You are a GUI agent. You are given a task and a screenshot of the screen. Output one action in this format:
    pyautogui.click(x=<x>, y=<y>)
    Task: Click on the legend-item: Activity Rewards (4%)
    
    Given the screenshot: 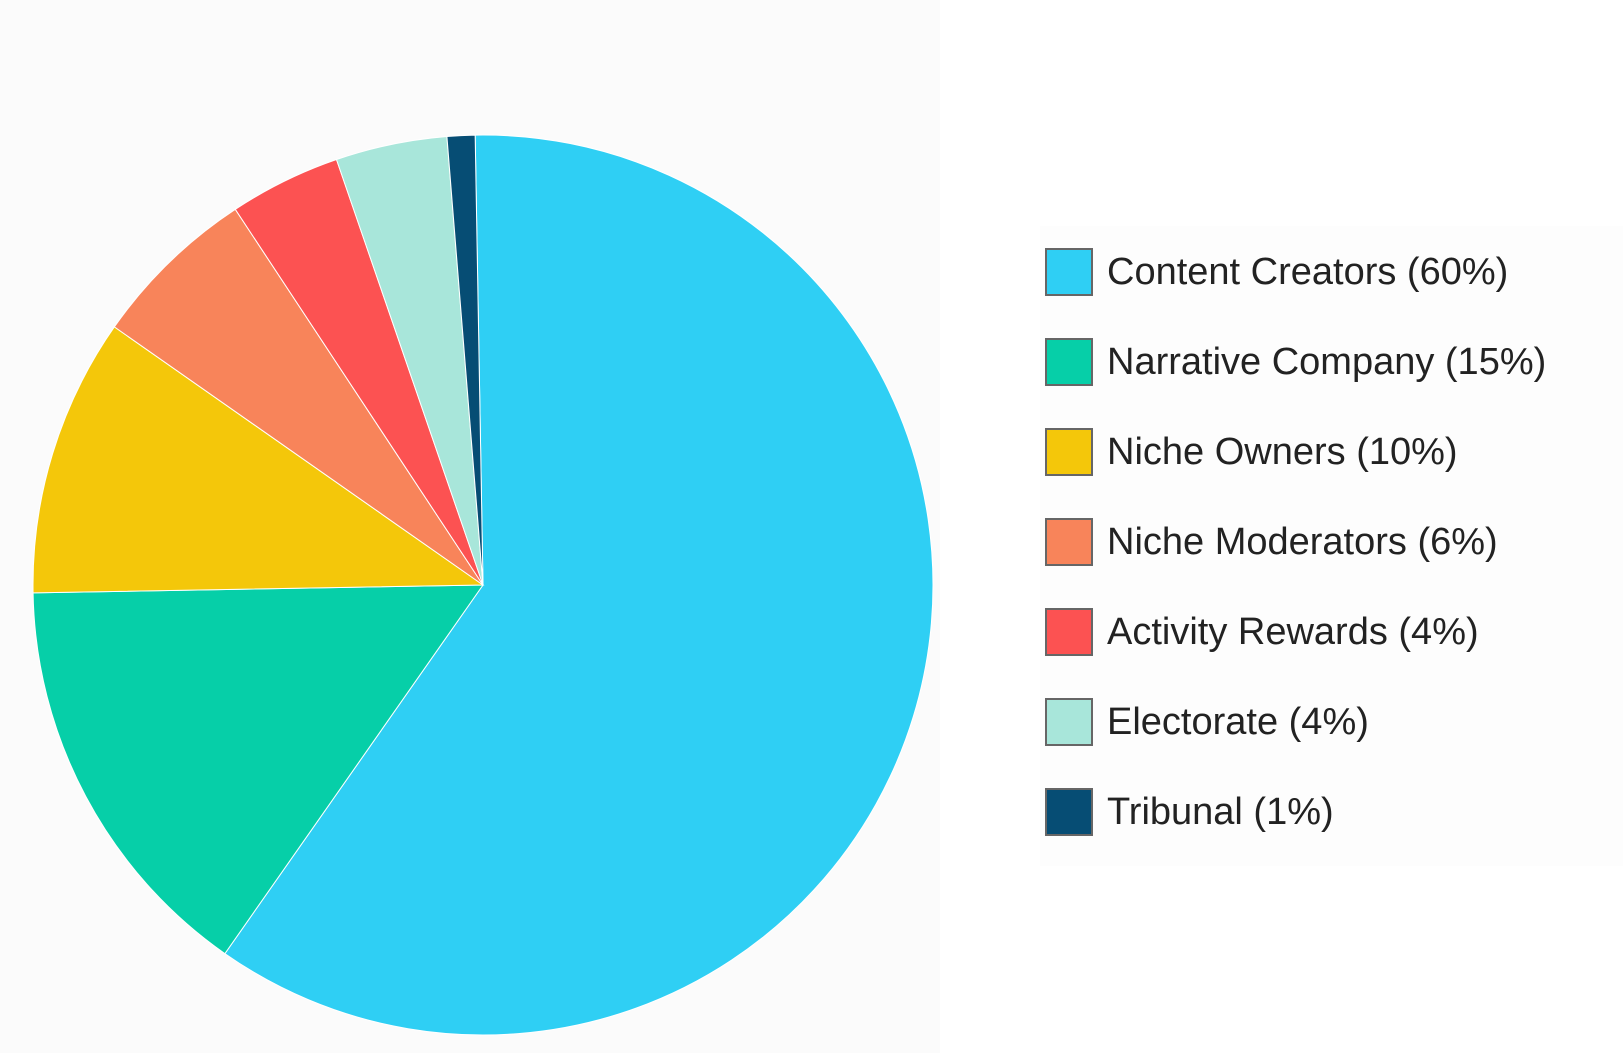 What is the action you would take?
    pyautogui.click(x=1262, y=632)
    